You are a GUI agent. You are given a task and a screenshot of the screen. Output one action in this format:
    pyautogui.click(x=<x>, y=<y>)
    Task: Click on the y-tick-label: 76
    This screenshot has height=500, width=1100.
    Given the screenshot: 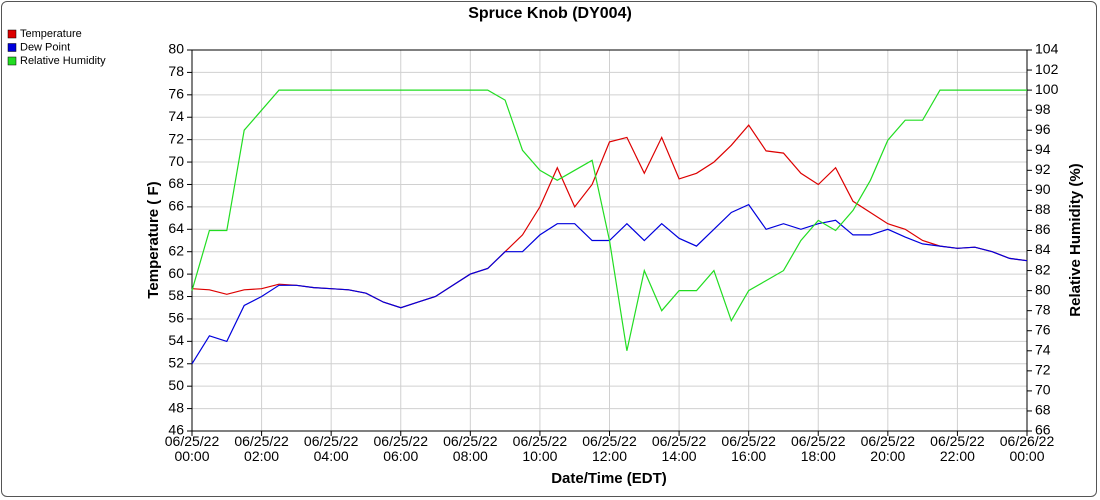 What is the action you would take?
    pyautogui.click(x=176, y=94)
    